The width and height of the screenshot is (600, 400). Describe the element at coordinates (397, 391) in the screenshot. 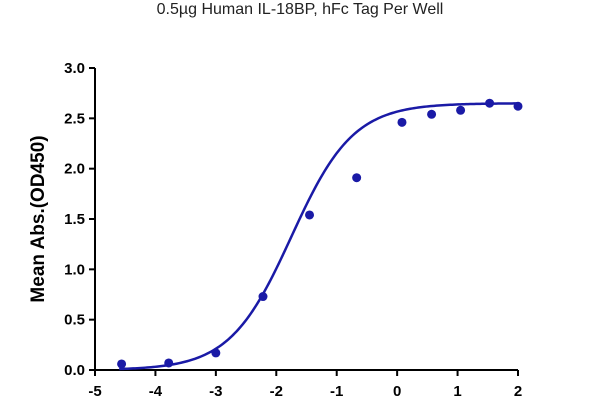

I see `x-tick-label: 0` at that location.